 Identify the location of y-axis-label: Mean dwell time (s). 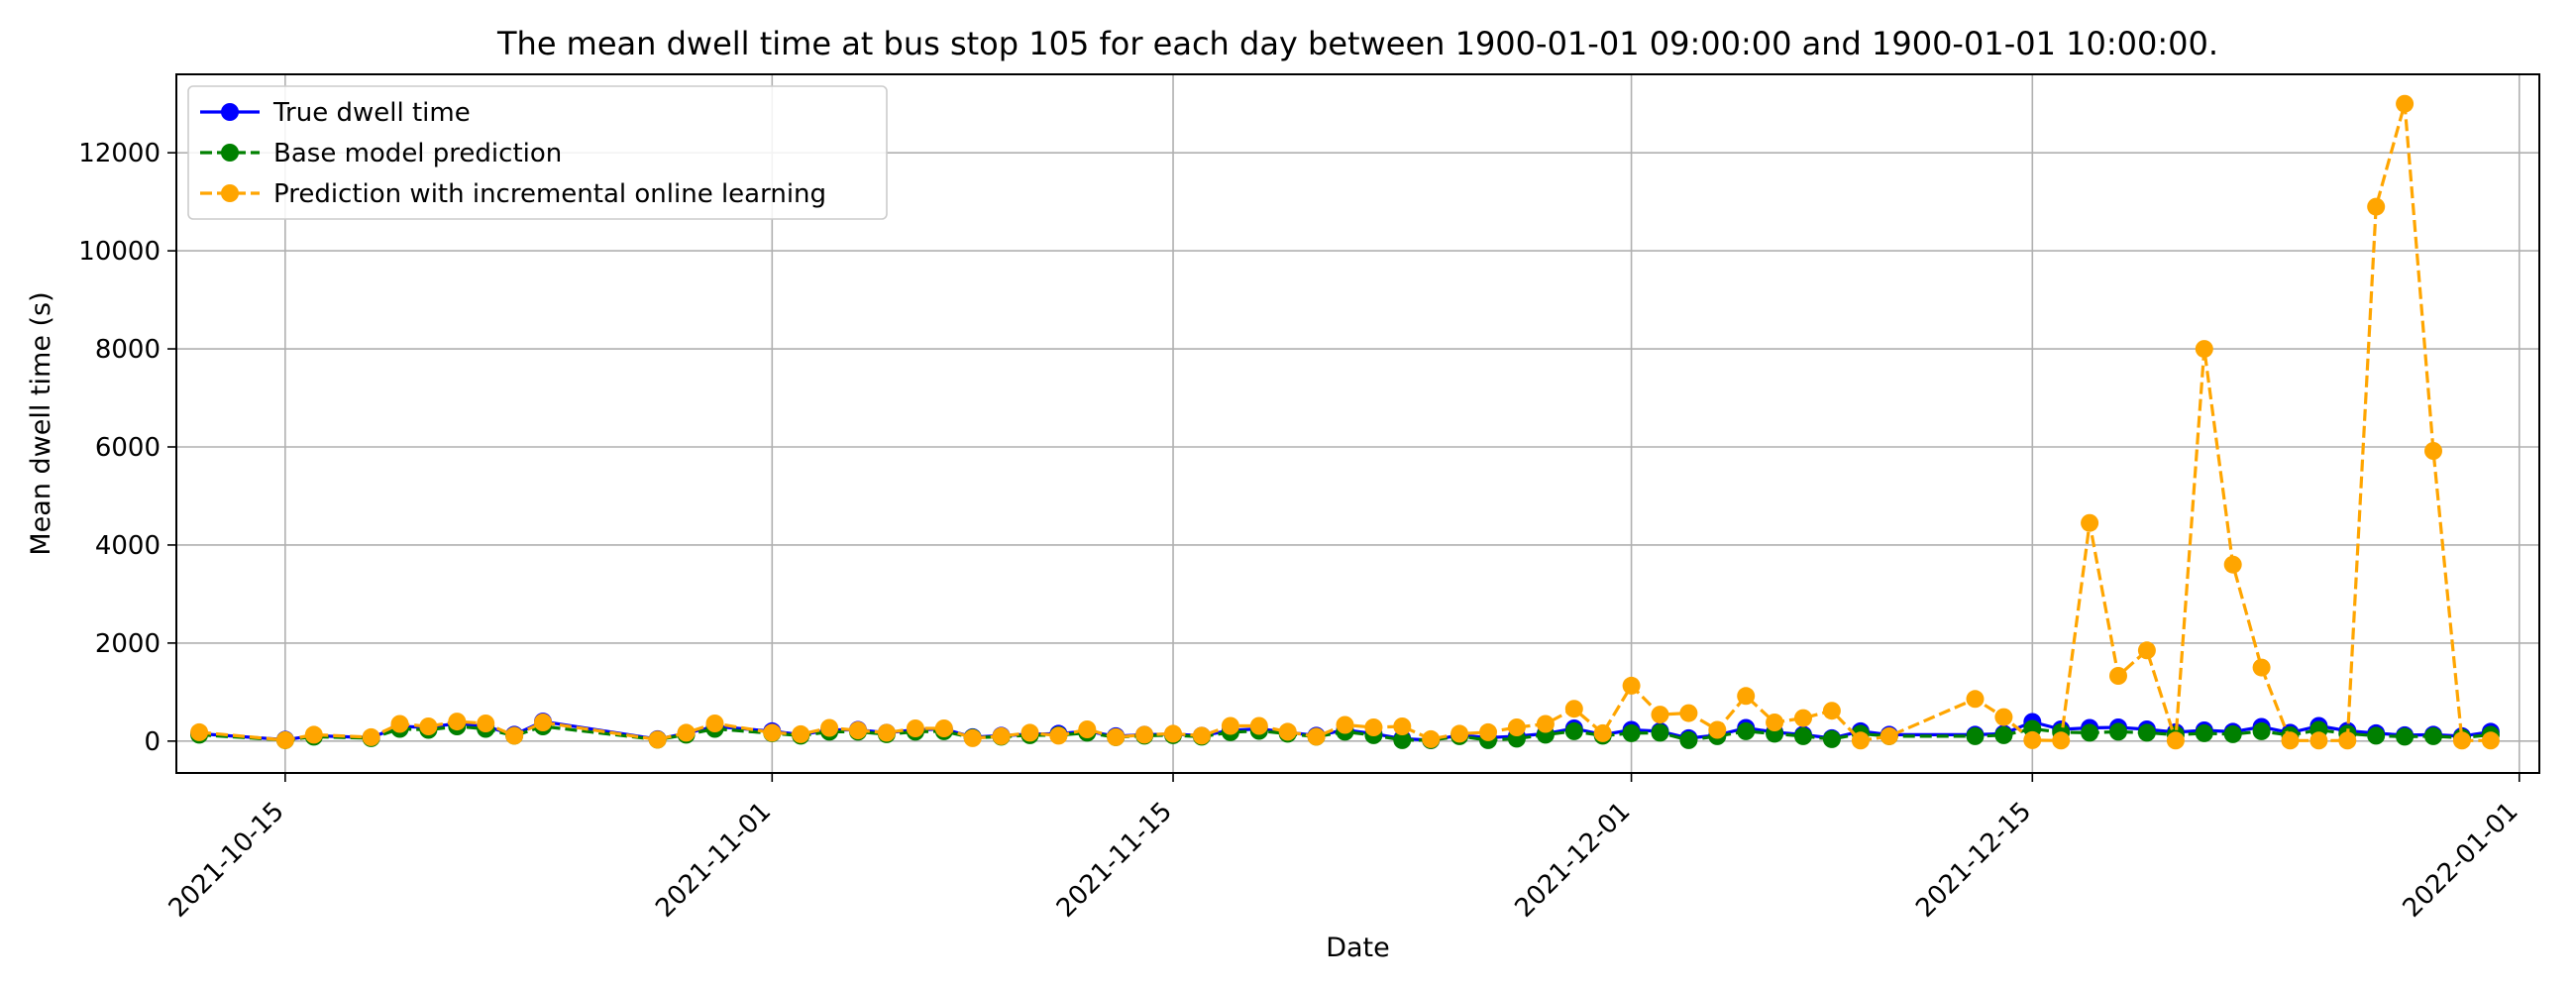
(41, 423).